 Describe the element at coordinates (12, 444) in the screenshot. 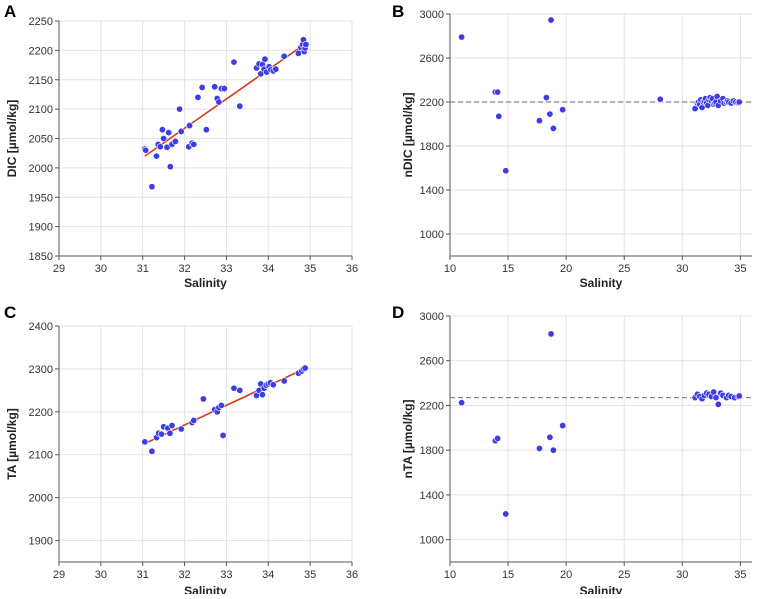

I see `panel-c-y-title: TA [µmol/kg]` at that location.